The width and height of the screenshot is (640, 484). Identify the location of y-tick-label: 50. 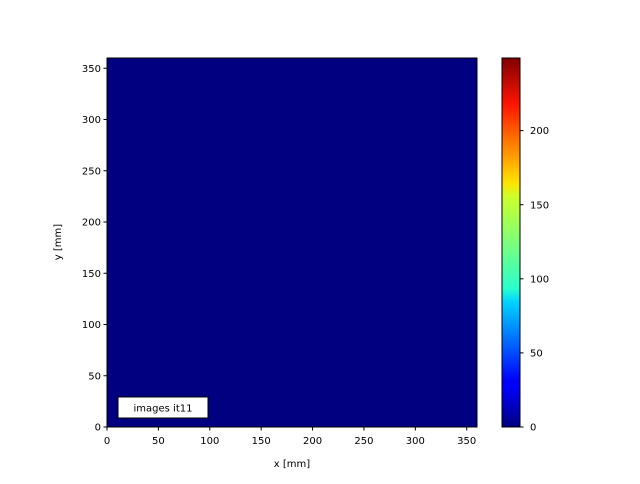
(94, 376).